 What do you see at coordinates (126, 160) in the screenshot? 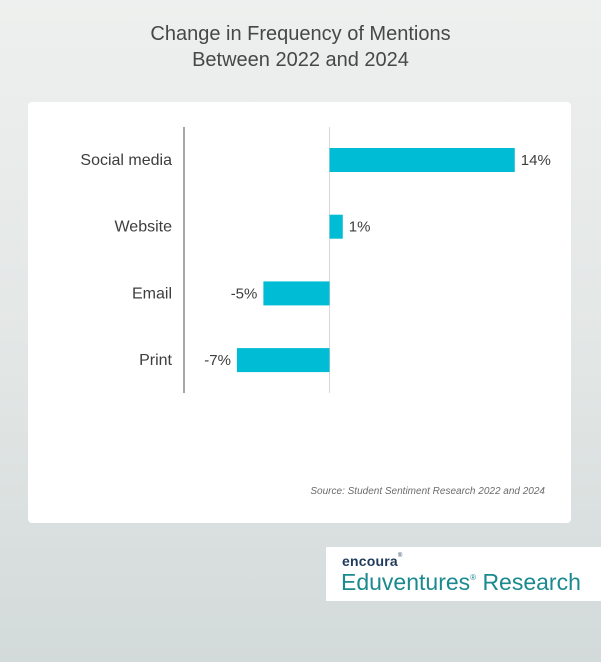
I see `category-label-0: Social media` at bounding box center [126, 160].